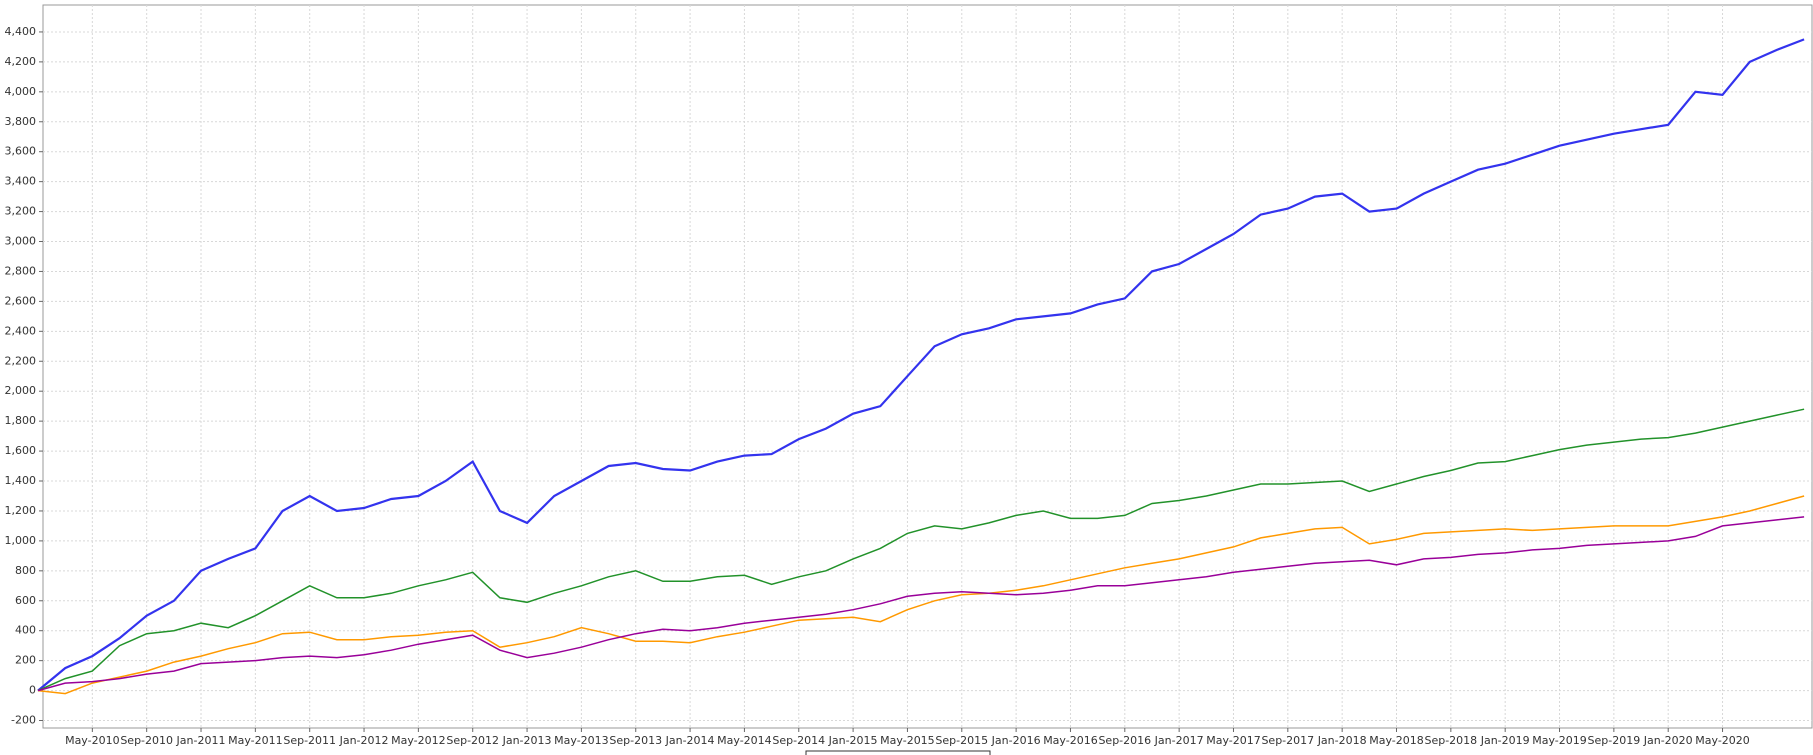 The width and height of the screenshot is (1813, 755). Describe the element at coordinates (1396, 740) in the screenshot. I see `x-tick-label: May-2018` at that location.